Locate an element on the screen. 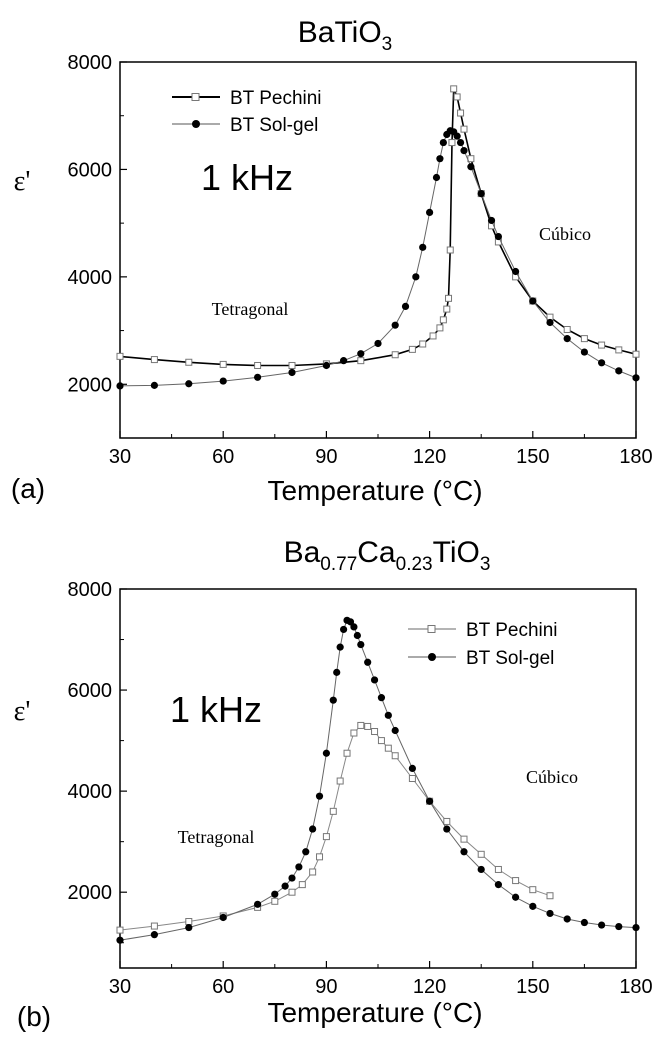  chart-a-xlabel: Temperature (°C) is located at coordinates (374, 490).